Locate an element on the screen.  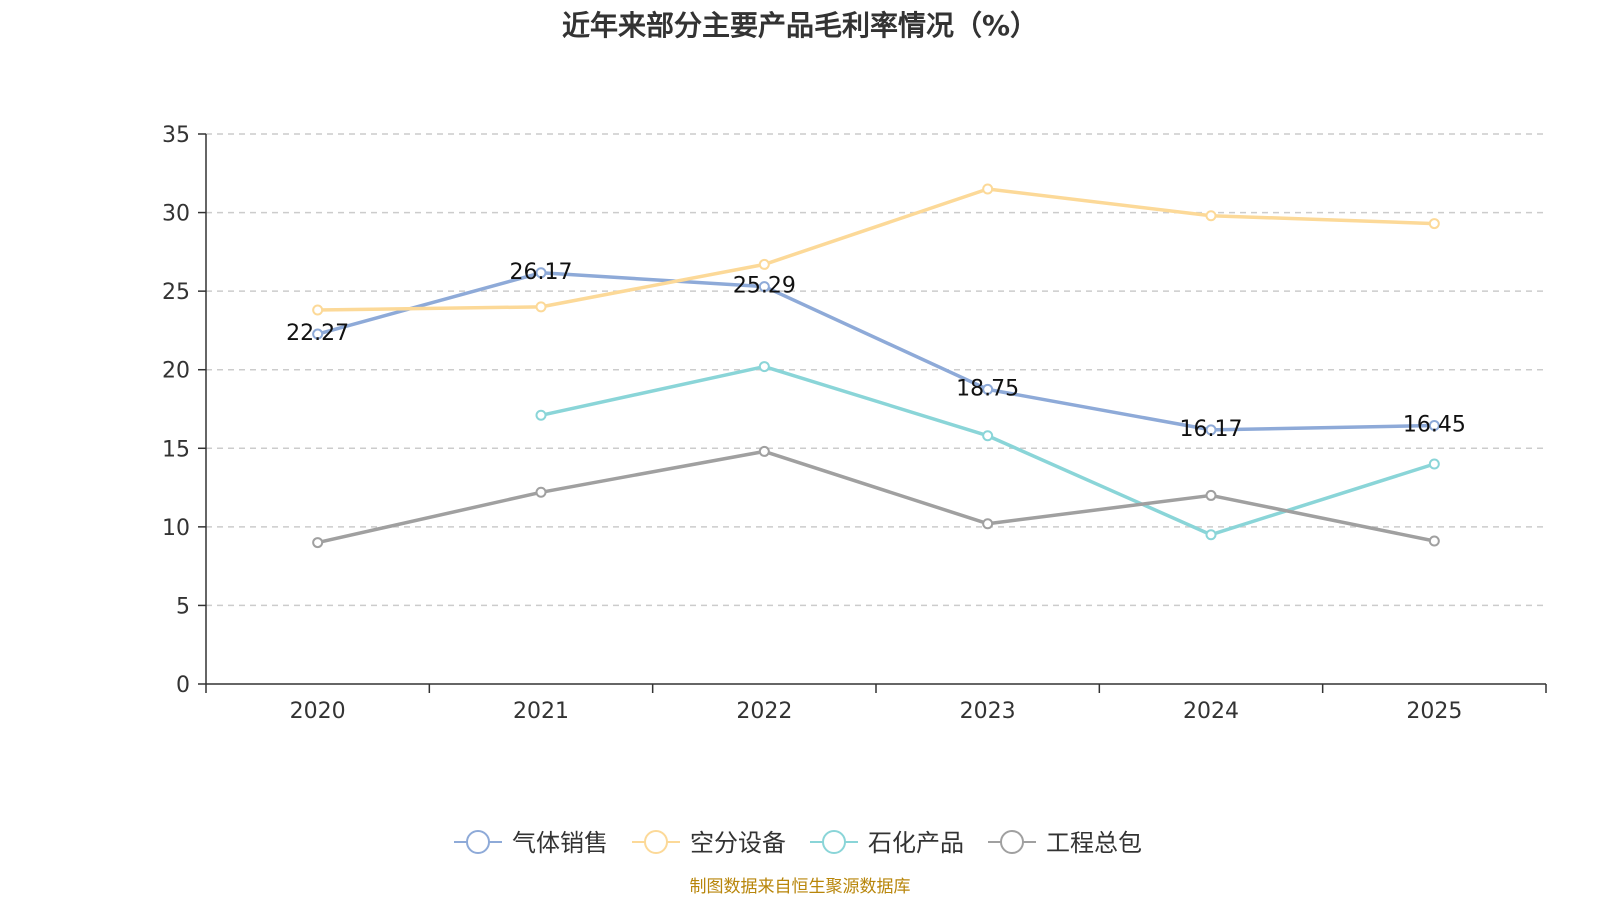
data-label: 18.75 is located at coordinates (987, 388).